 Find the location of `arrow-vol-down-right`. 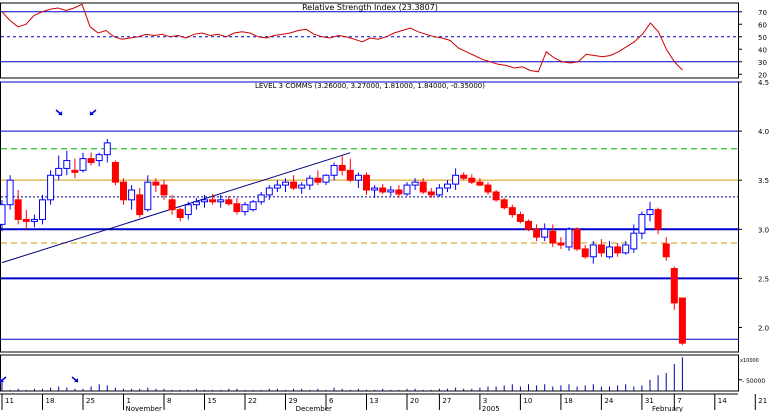

arrow-vol-down-right is located at coordinates (76, 380).